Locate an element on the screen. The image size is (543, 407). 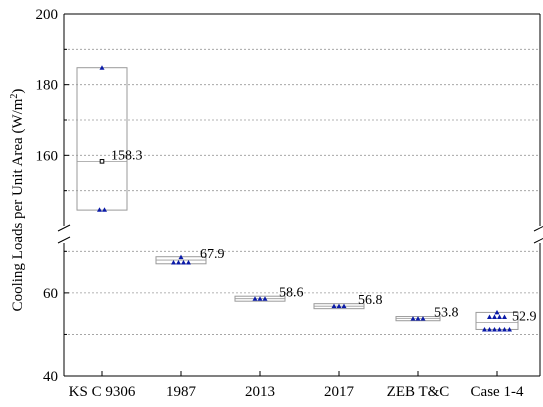
x-category-label: ZEB T&C is located at coordinates (418, 392).